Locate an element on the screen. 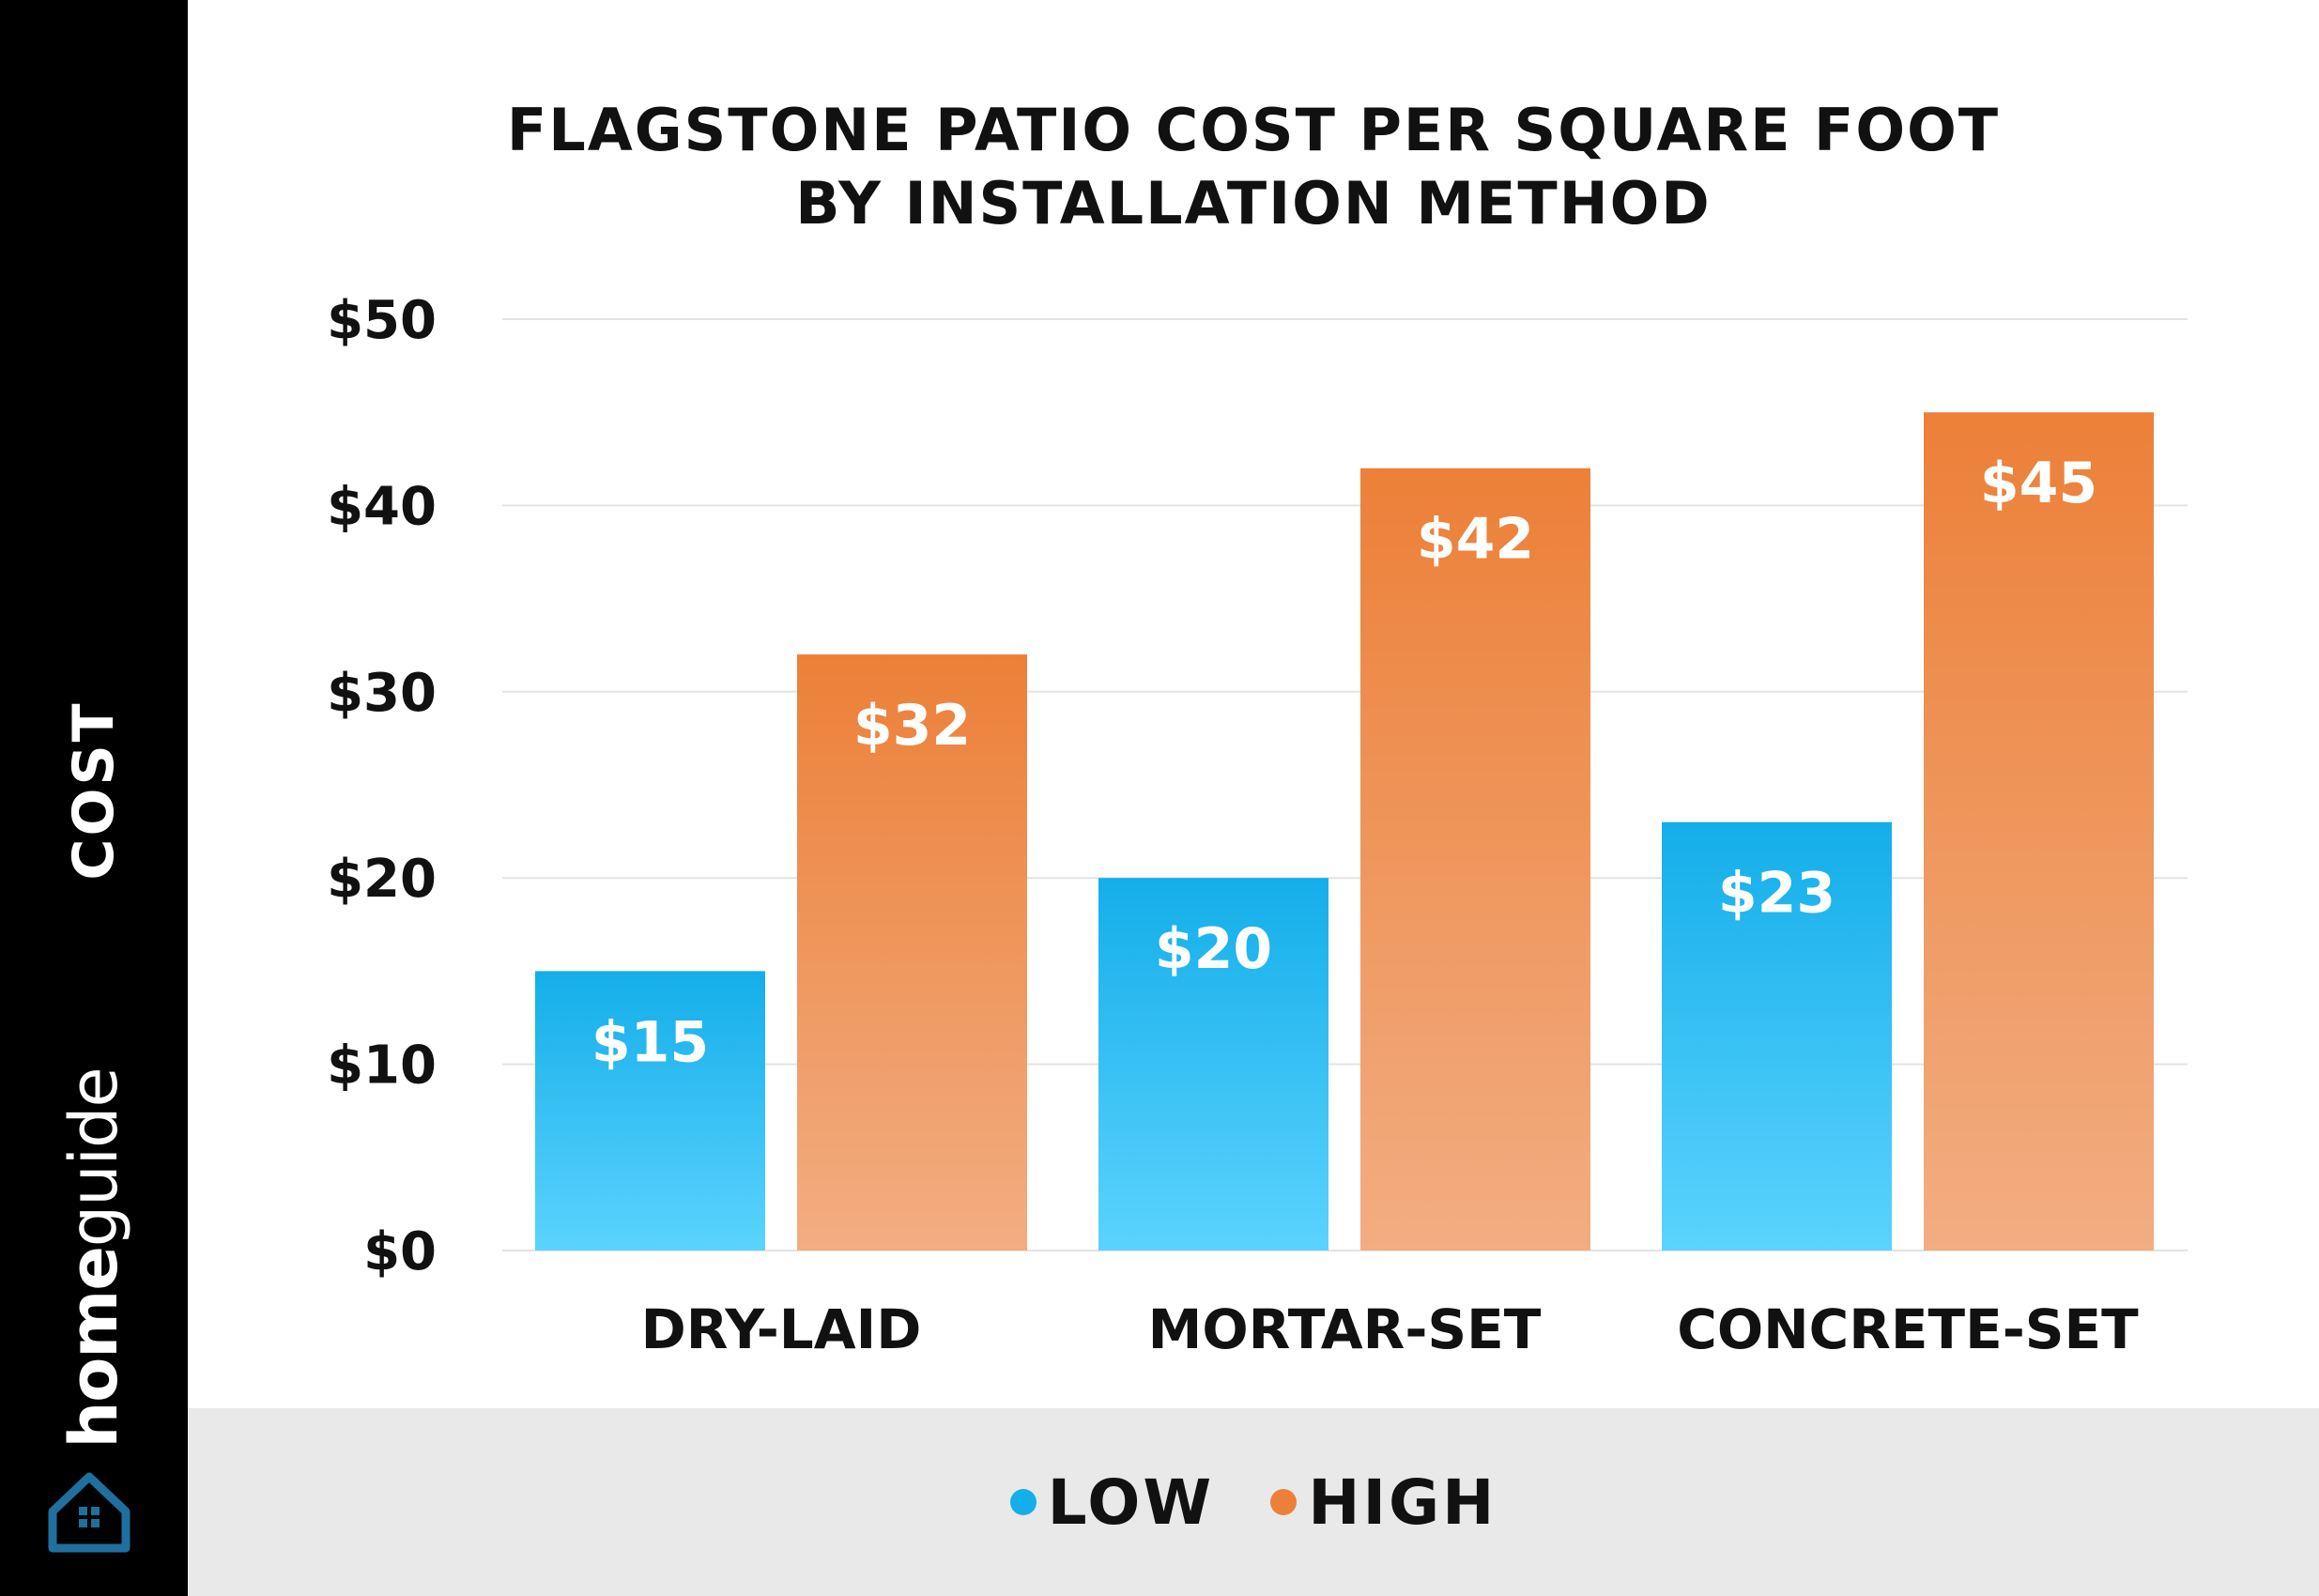  data-label-mortar-set-high: $42 is located at coordinates (1475, 540).